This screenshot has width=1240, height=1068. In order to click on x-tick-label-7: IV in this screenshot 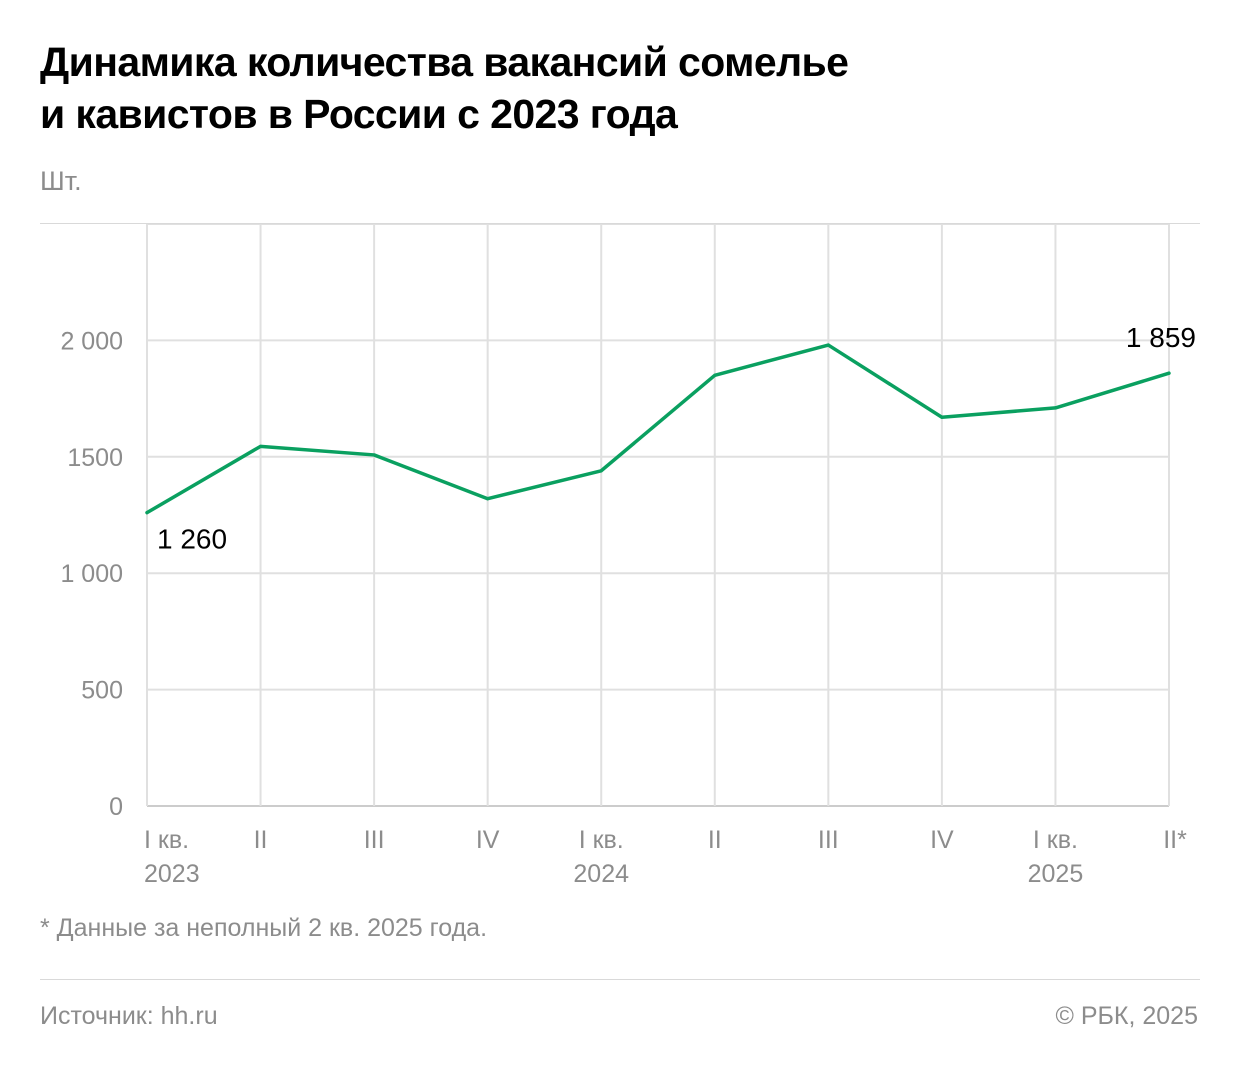, I will do `click(942, 840)`.